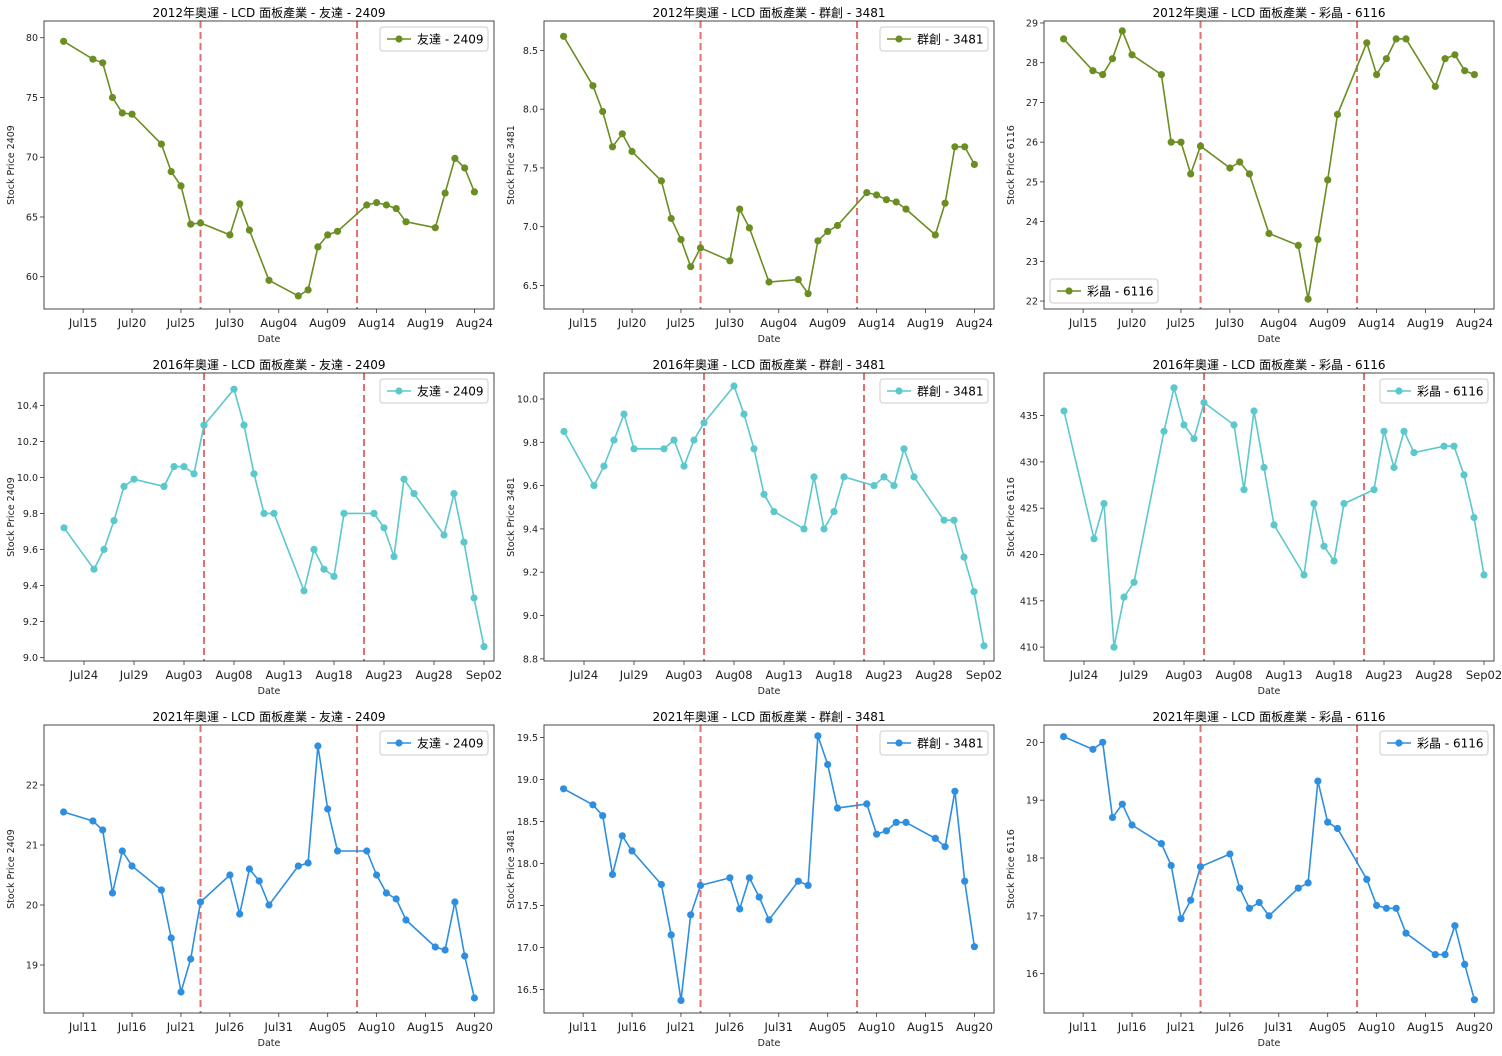 Image resolution: width=1502 pixels, height=1056 pixels. Describe the element at coordinates (527, 864) in the screenshot. I see `y-tick-label: 18.0` at that location.